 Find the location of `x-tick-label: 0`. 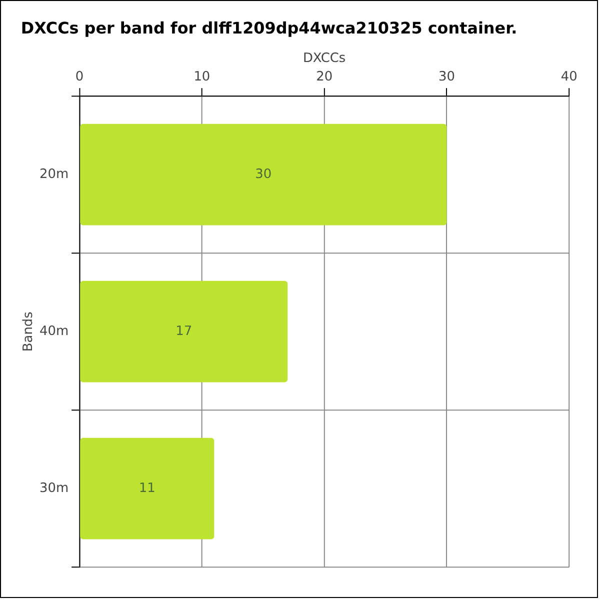

x-tick-label: 0 is located at coordinates (79, 77).